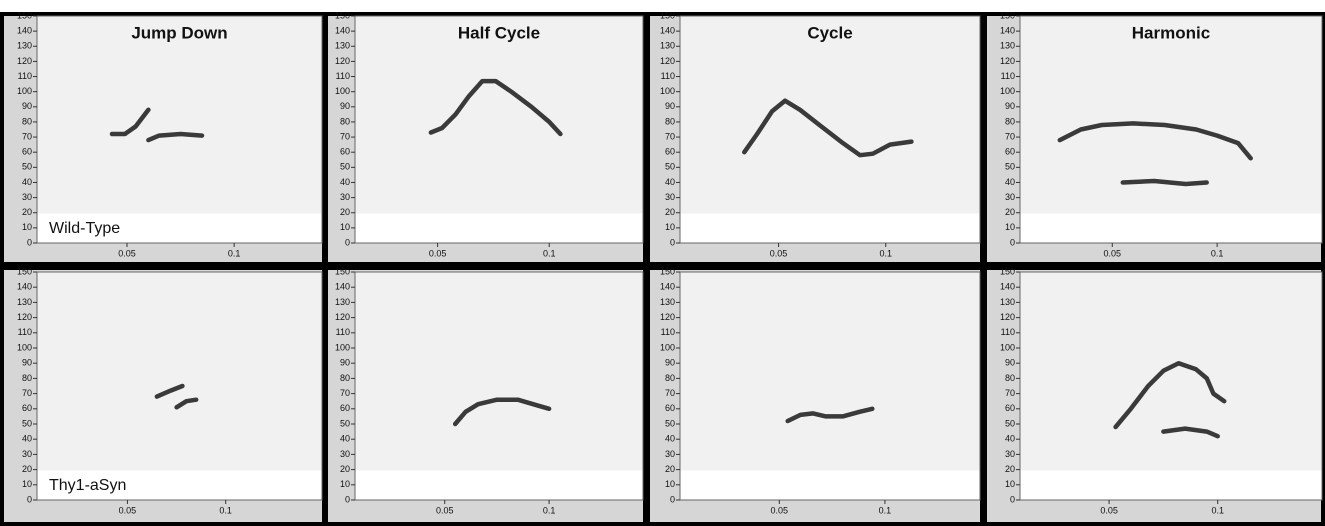 Image resolution: width=1325 pixels, height=526 pixels. What do you see at coordinates (84, 228) in the screenshot?
I see `group-label: Wild-Type` at bounding box center [84, 228].